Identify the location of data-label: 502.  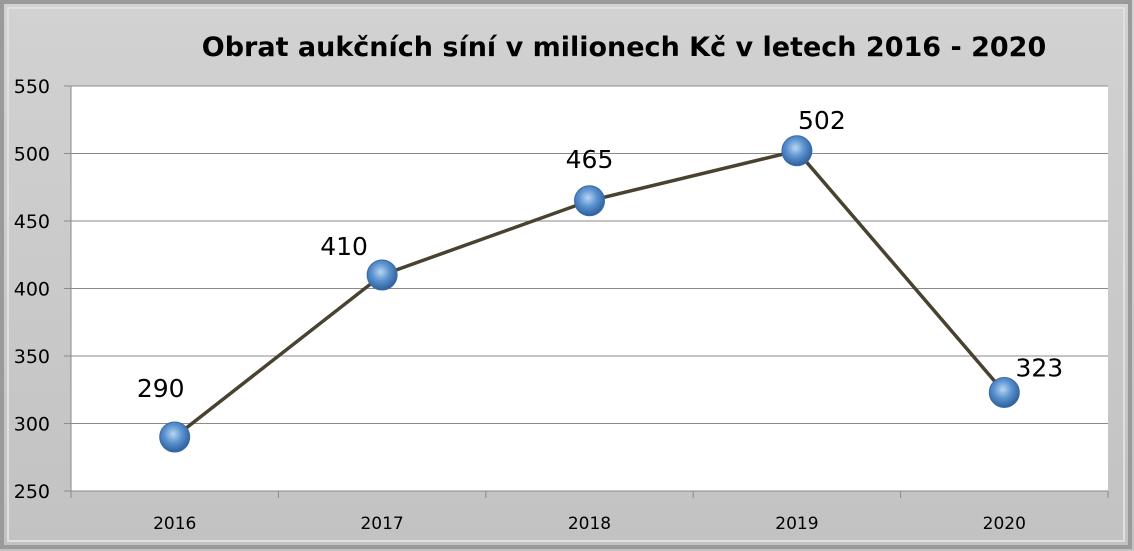
(822, 120).